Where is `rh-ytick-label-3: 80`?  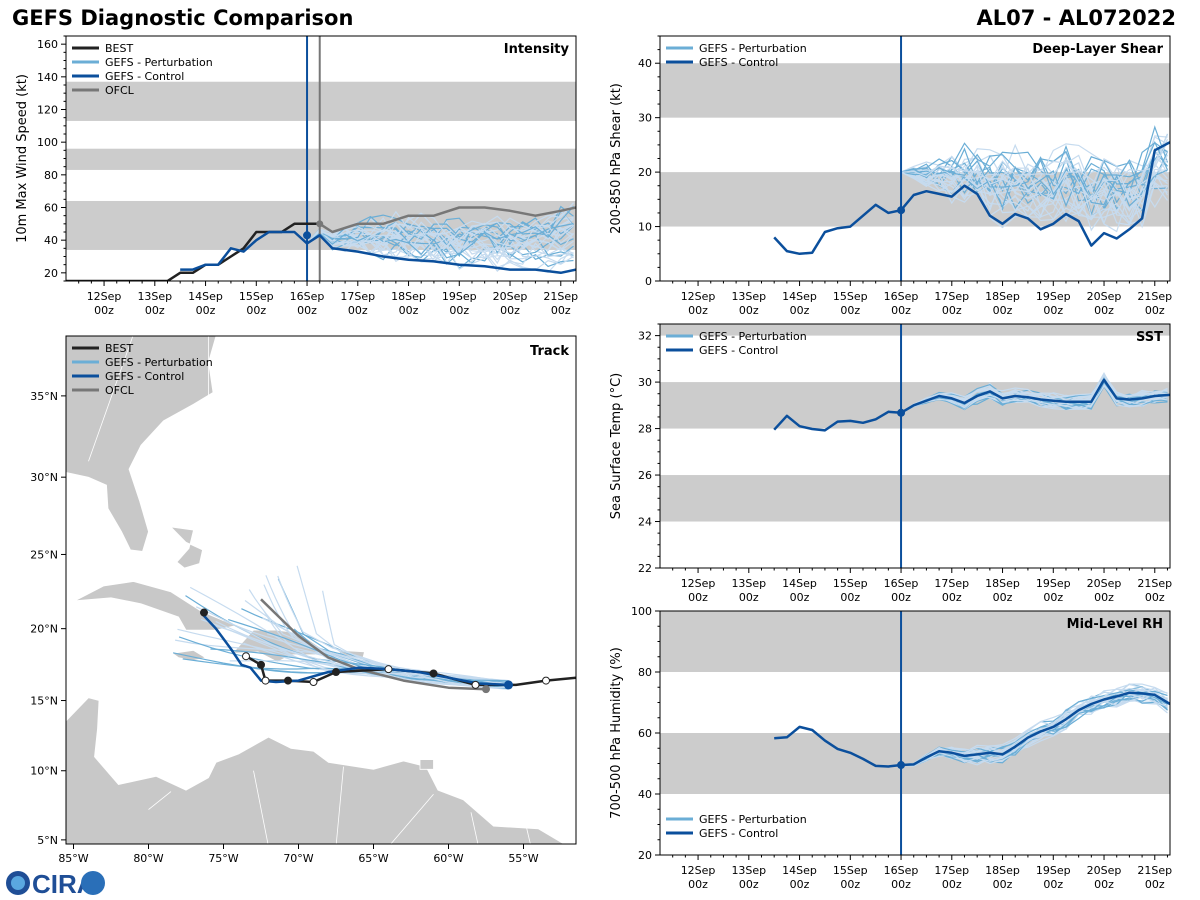 rh-ytick-label-3: 80 is located at coordinates (645, 672).